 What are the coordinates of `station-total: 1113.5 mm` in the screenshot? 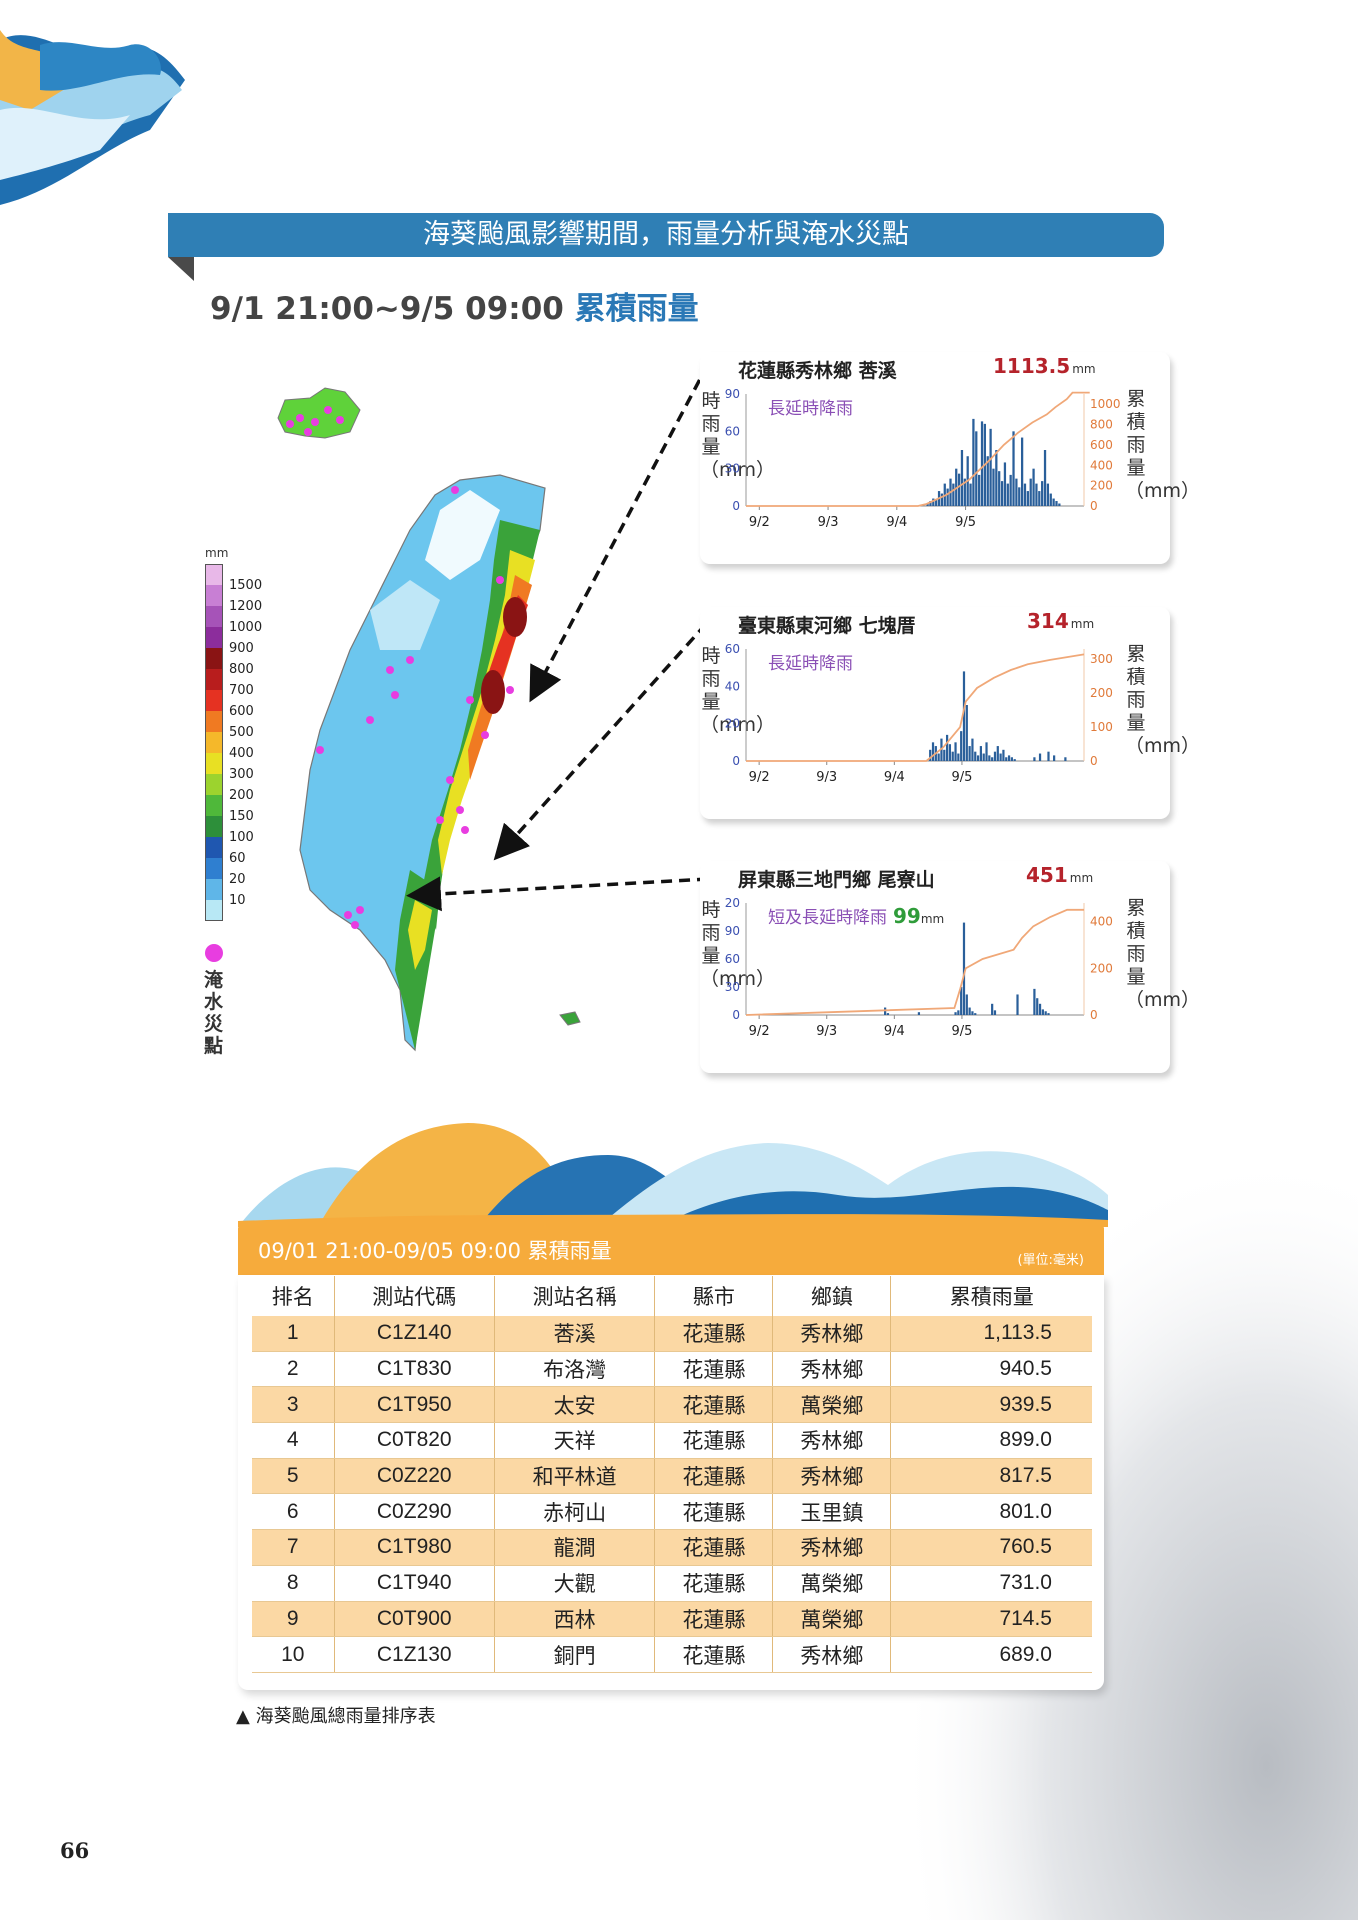 It's located at (1044, 366).